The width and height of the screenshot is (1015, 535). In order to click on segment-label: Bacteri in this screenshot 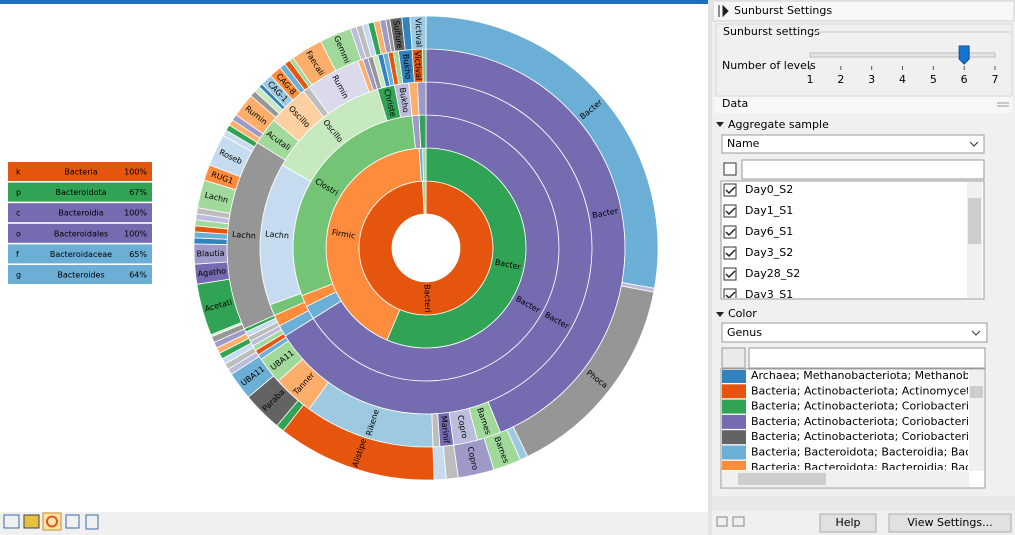, I will do `click(427, 298)`.